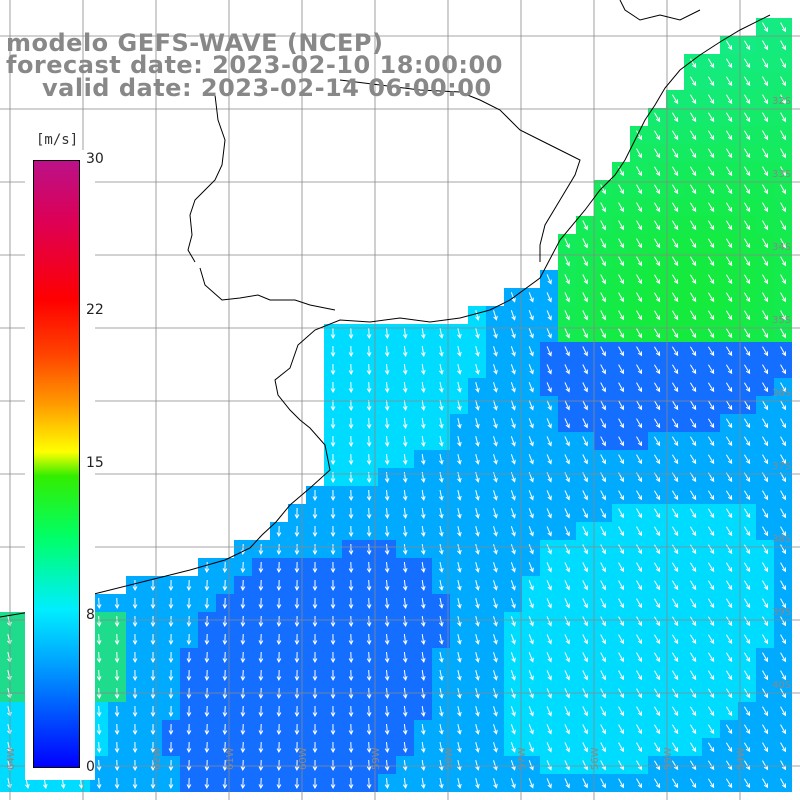 The width and height of the screenshot is (800, 800). What do you see at coordinates (595, 758) in the screenshot?
I see `longitude-label: 56W` at bounding box center [595, 758].